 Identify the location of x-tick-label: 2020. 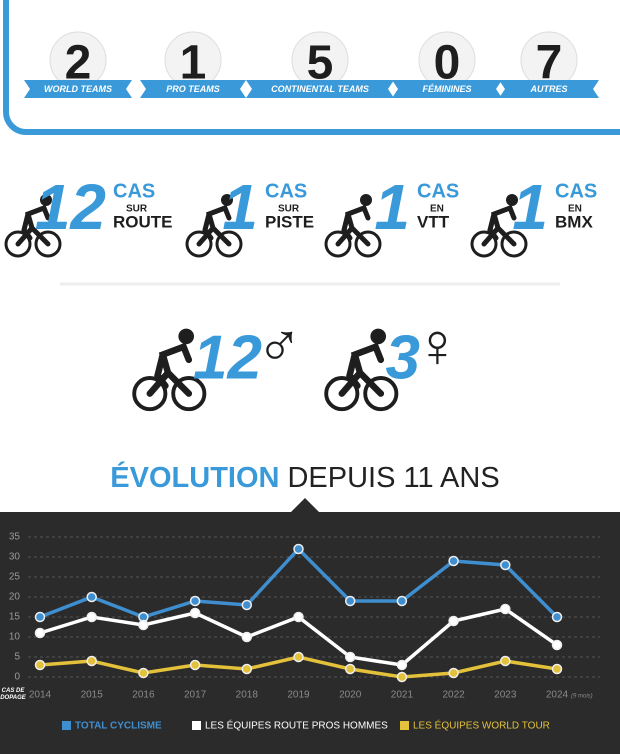
(350, 695).